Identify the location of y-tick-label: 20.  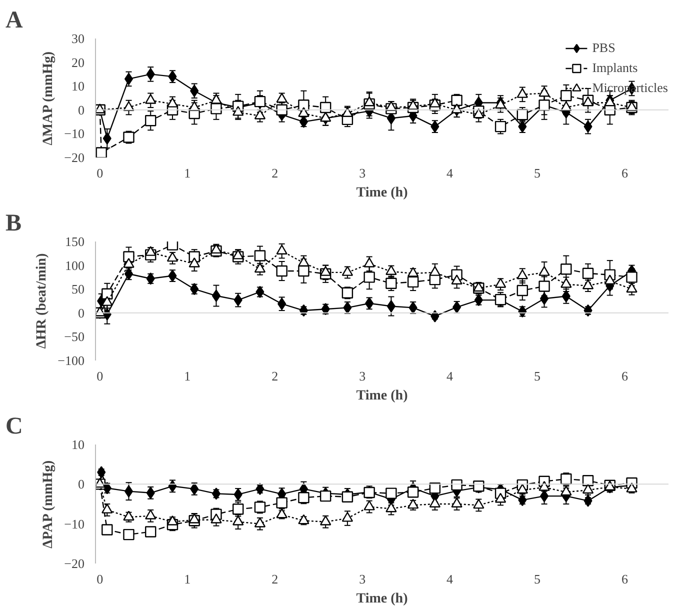
(78, 62).